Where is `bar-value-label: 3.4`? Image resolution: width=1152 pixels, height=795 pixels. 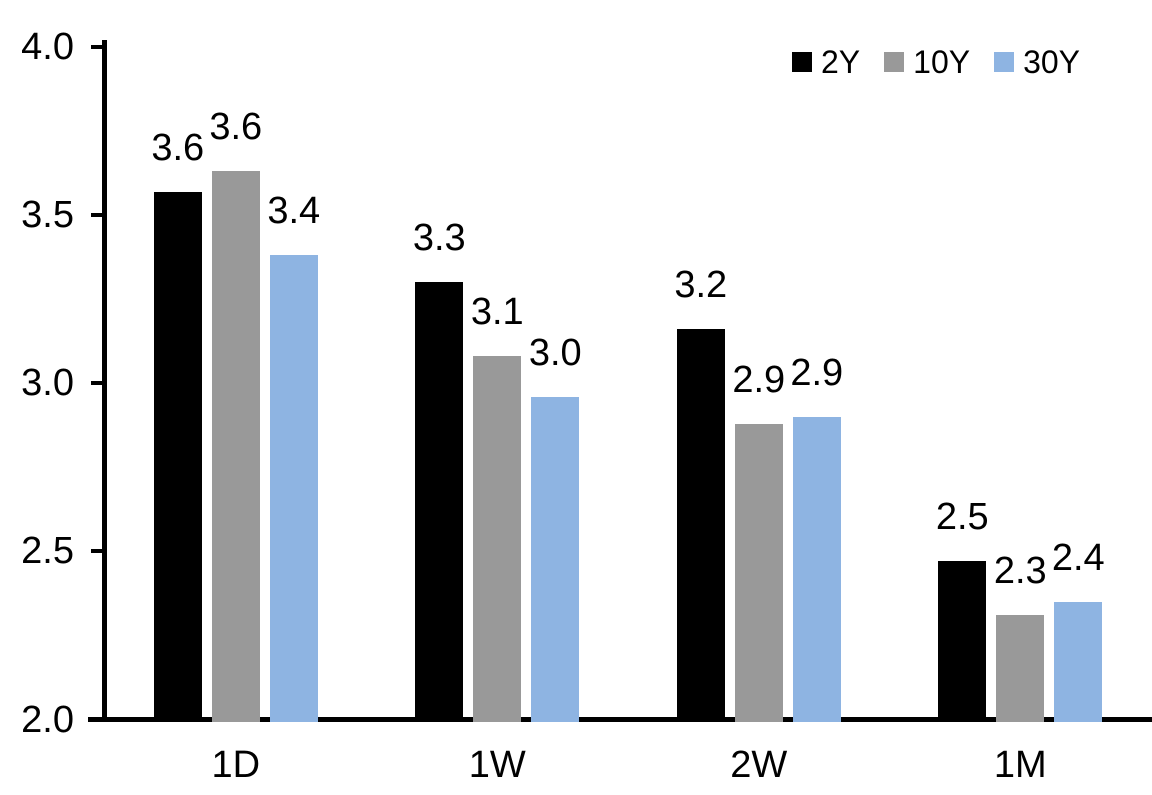
bar-value-label: 3.4 is located at coordinates (294, 211).